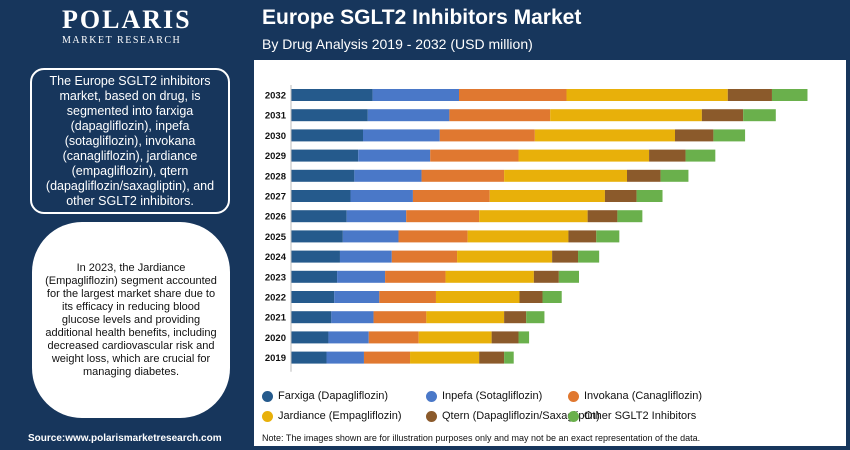  I want to click on legend-item-3: Jardiance (Empagliflozin), so click(332, 416).